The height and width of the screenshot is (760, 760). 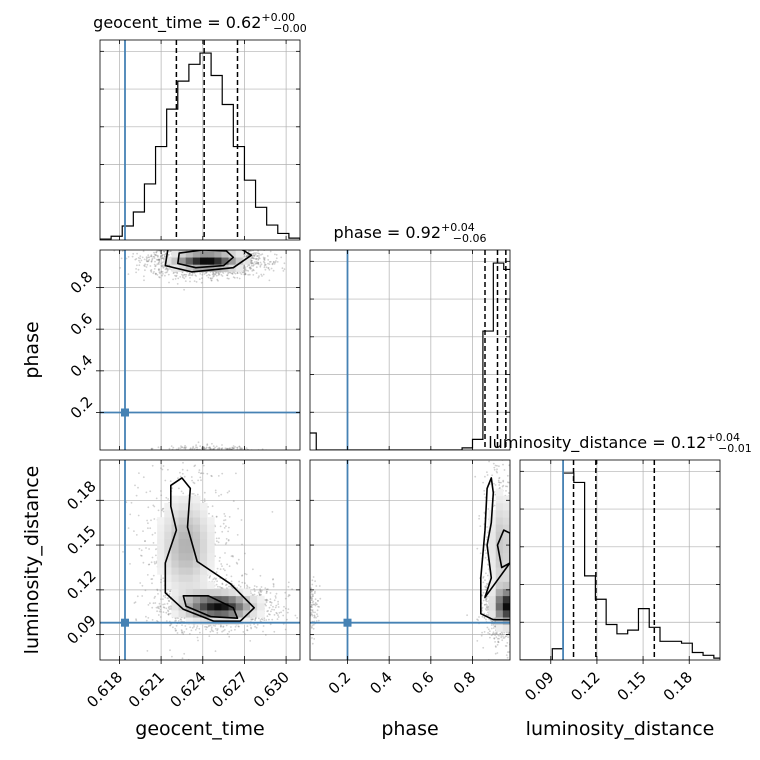 I want to click on axes-frame, so click(x=200, y=560).